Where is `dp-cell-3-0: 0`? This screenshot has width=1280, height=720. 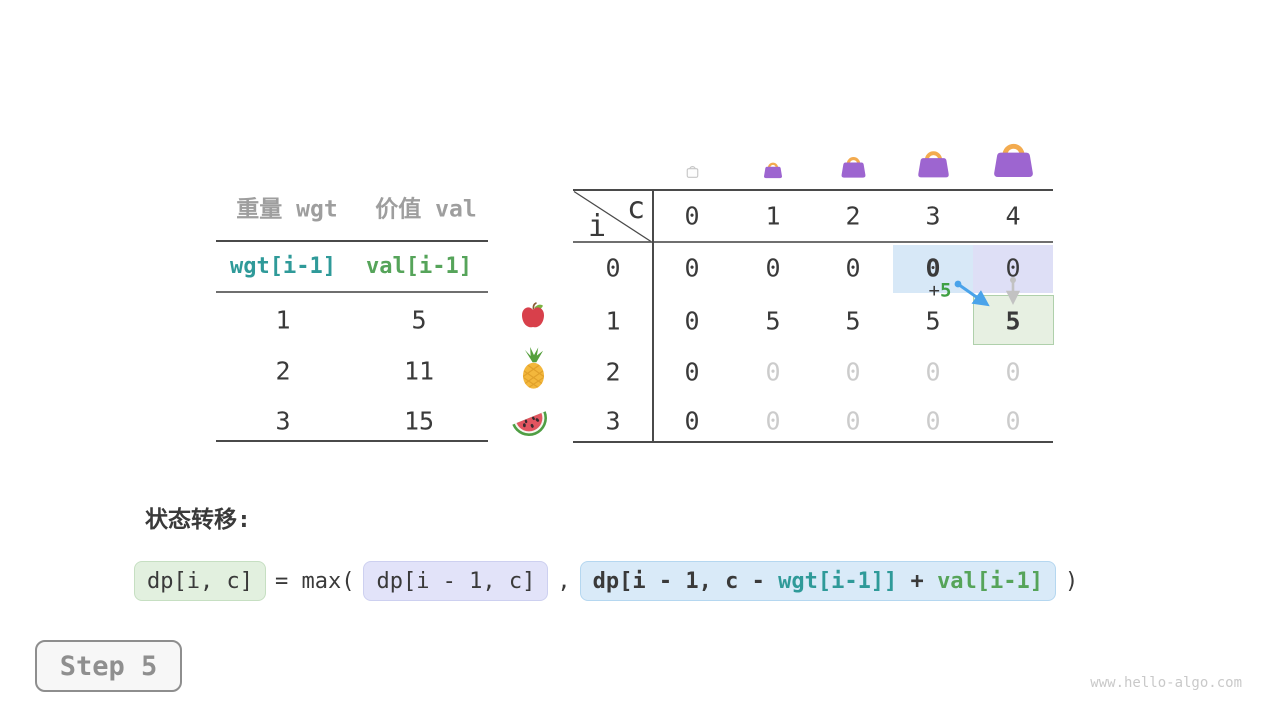 dp-cell-3-0: 0 is located at coordinates (692, 421).